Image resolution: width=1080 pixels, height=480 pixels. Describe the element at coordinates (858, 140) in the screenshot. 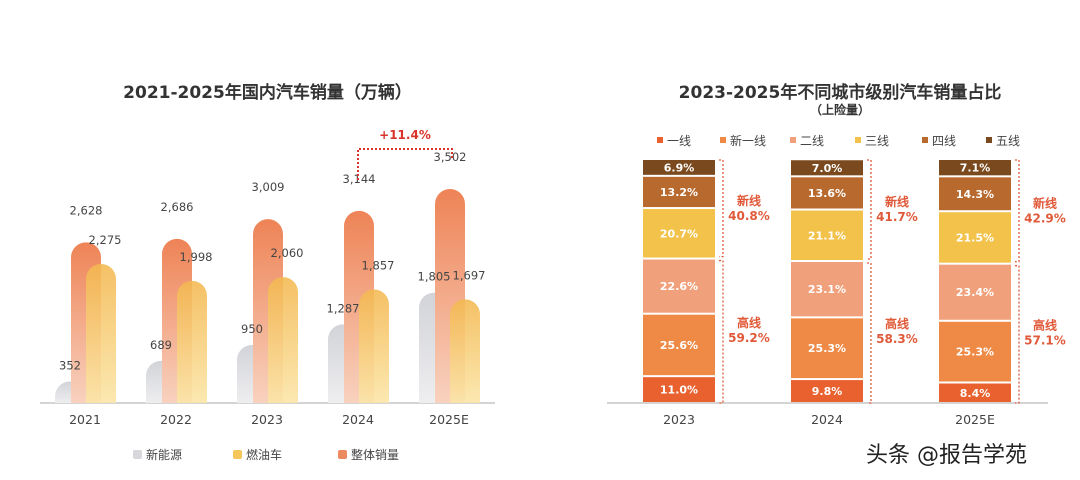

I see `legend-swatch-三线` at that location.